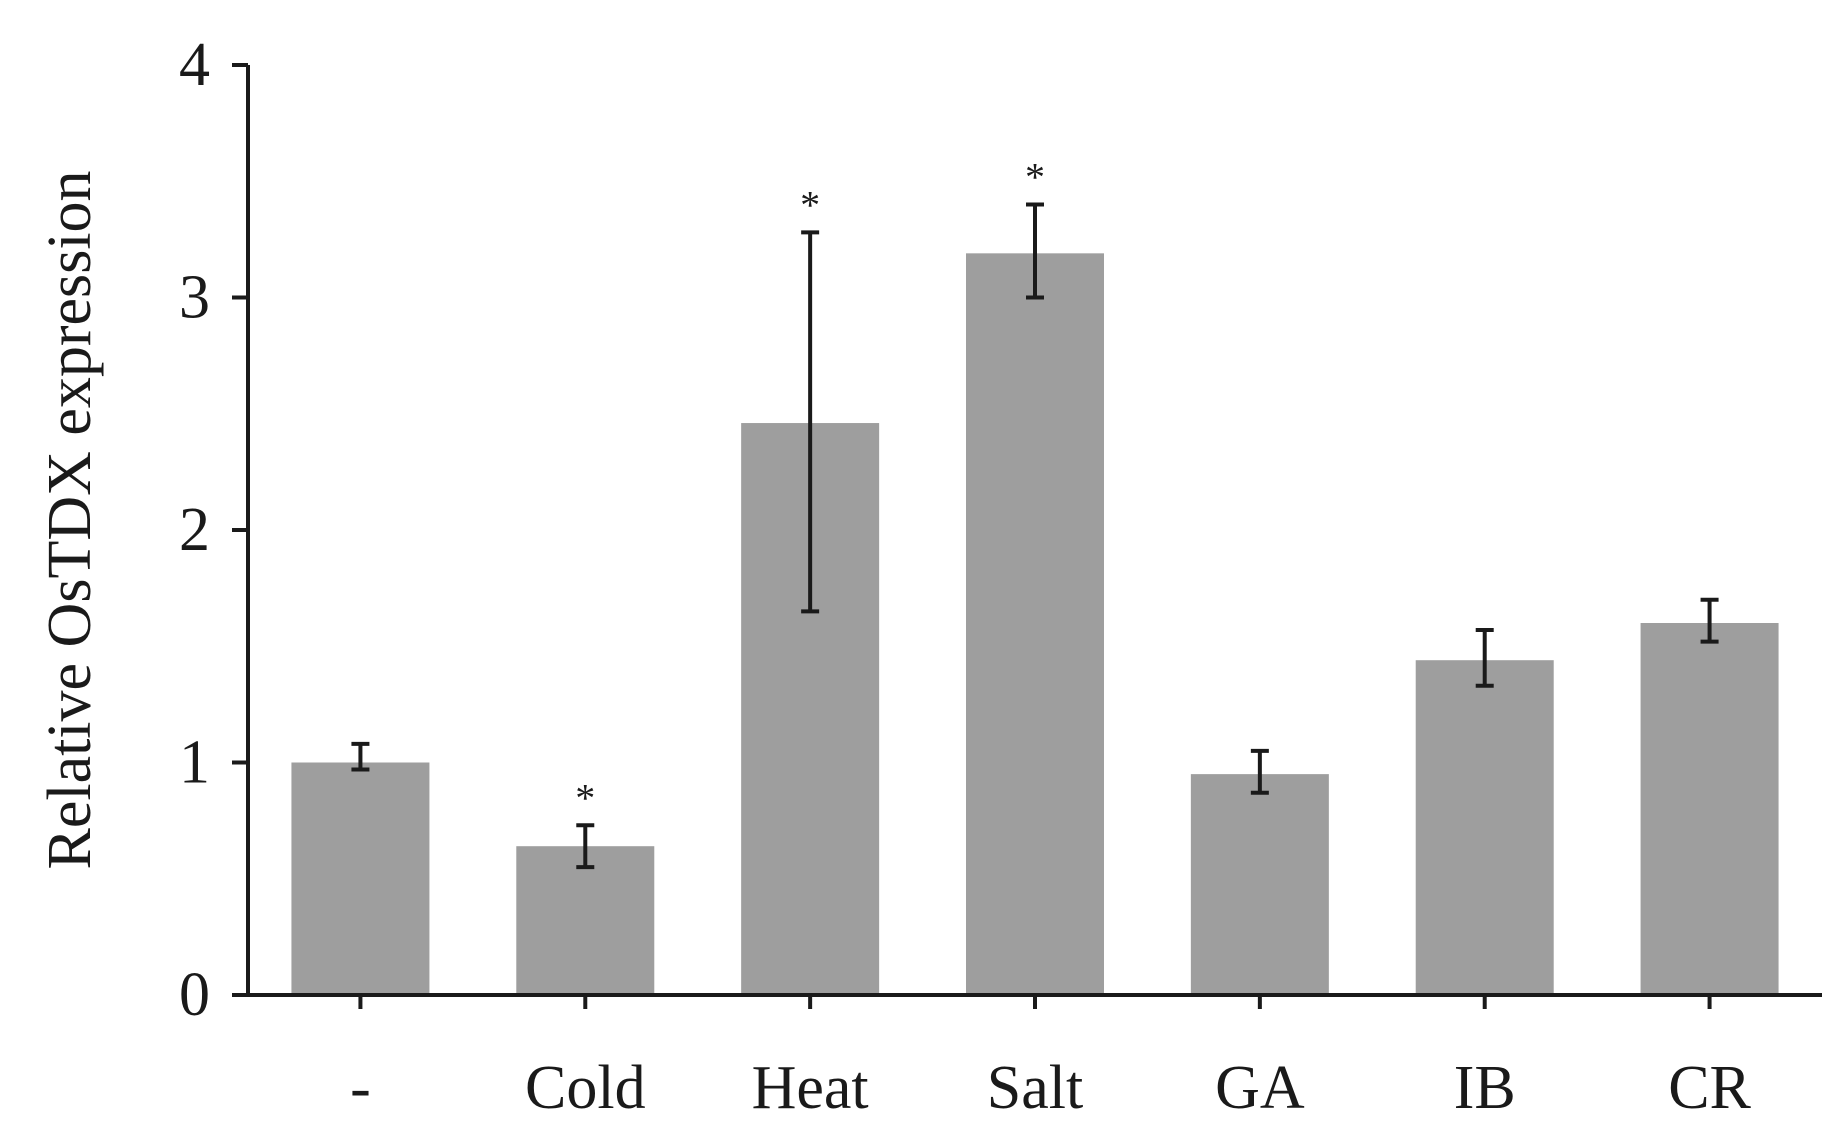 The image size is (1842, 1132). Describe the element at coordinates (194, 298) in the screenshot. I see `y-tick-label-3: 3` at that location.